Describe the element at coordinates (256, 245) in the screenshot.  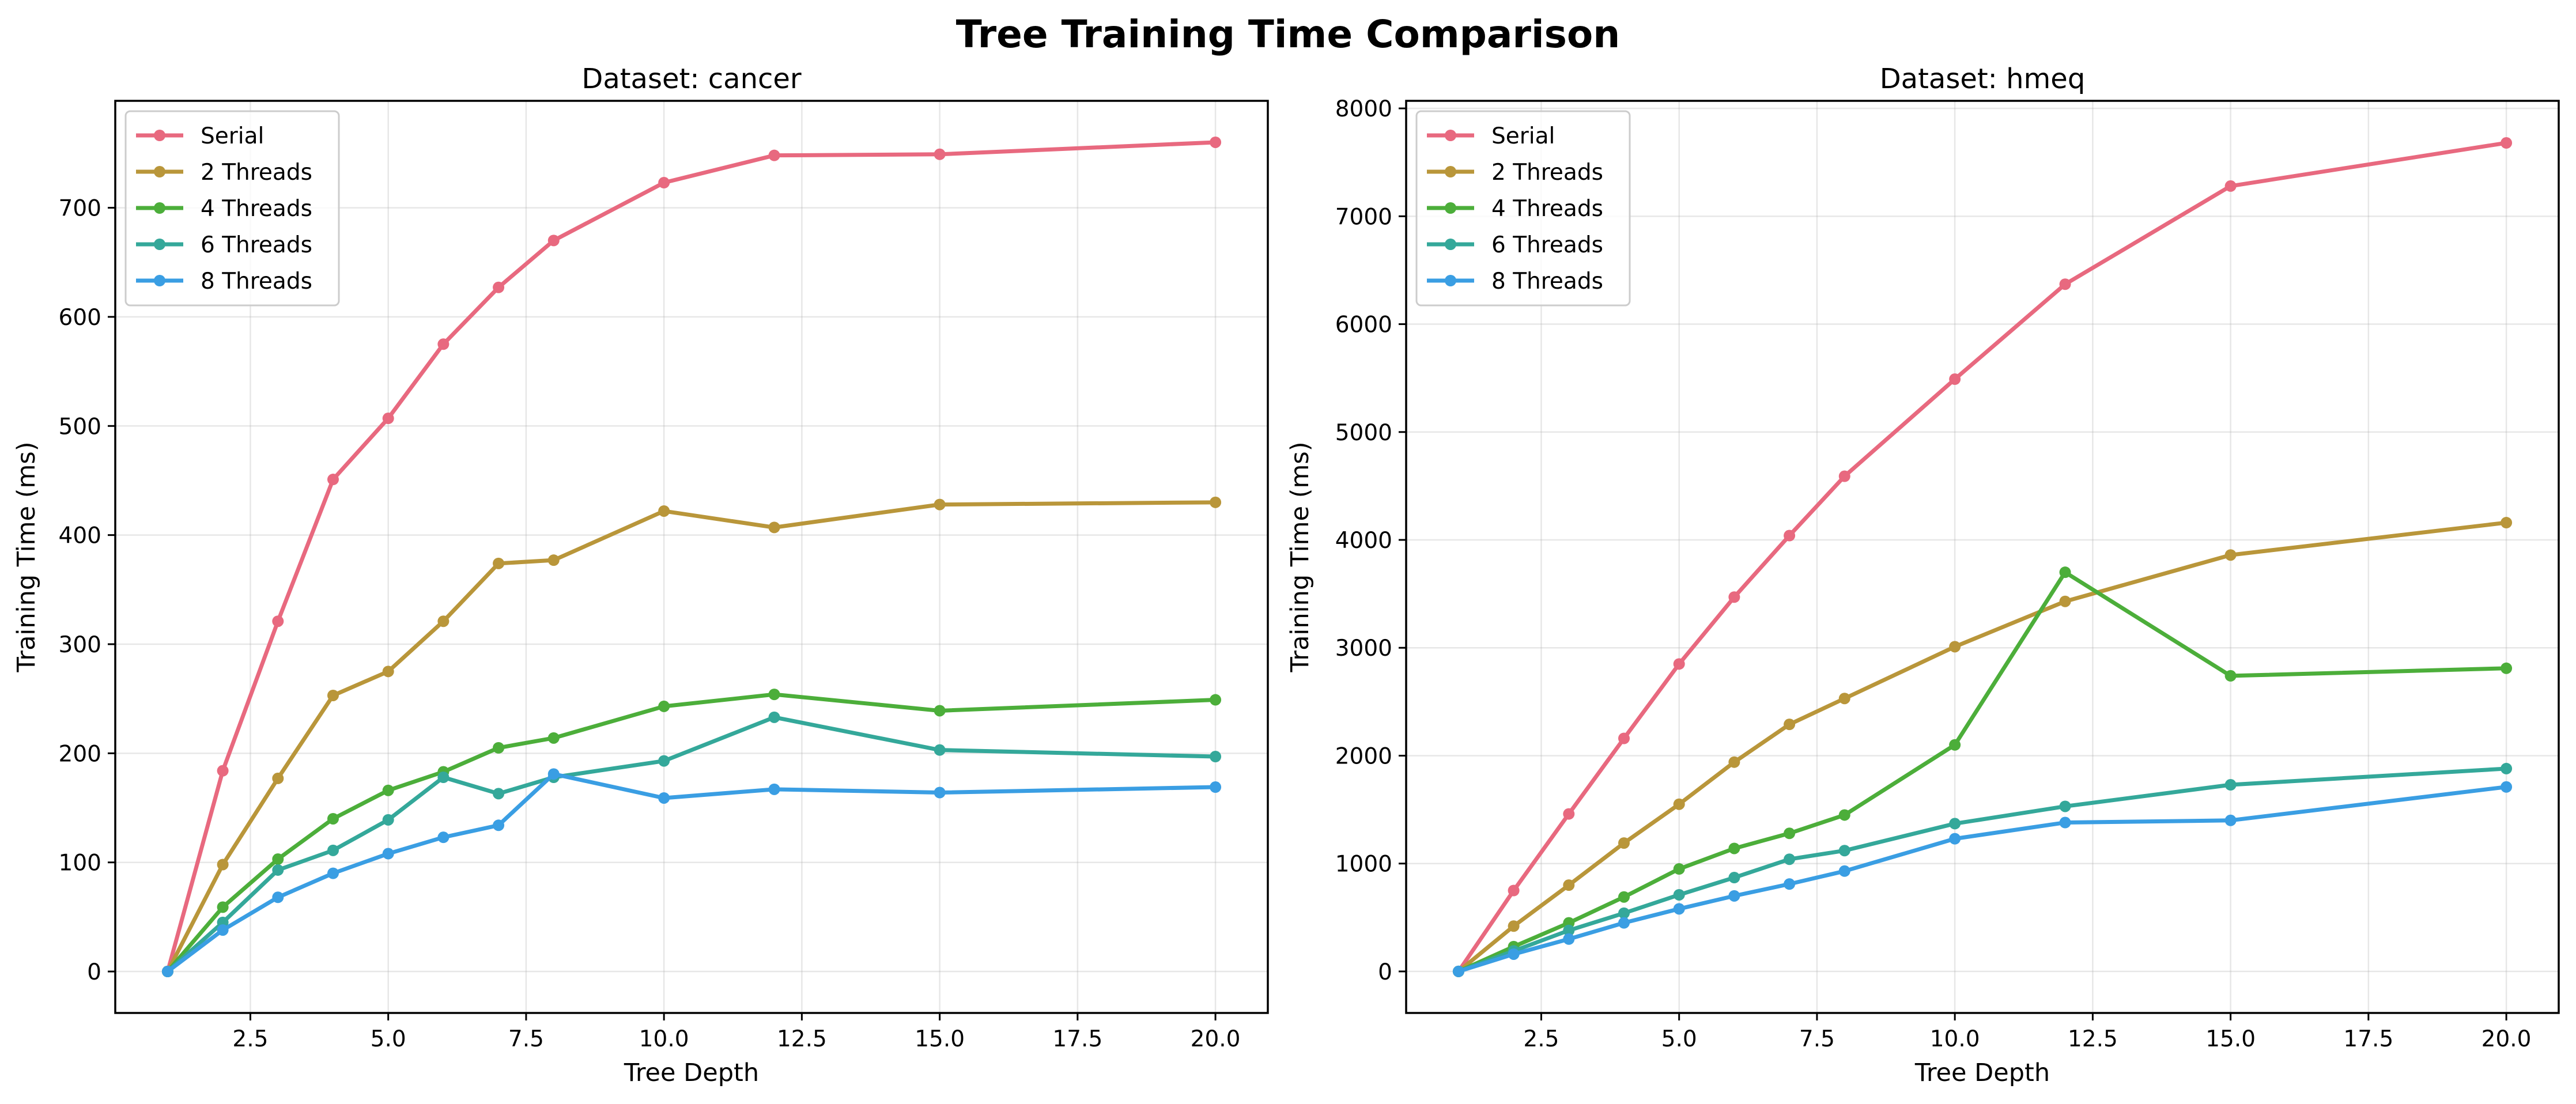
I see `legend-label: 6 Threads` at that location.